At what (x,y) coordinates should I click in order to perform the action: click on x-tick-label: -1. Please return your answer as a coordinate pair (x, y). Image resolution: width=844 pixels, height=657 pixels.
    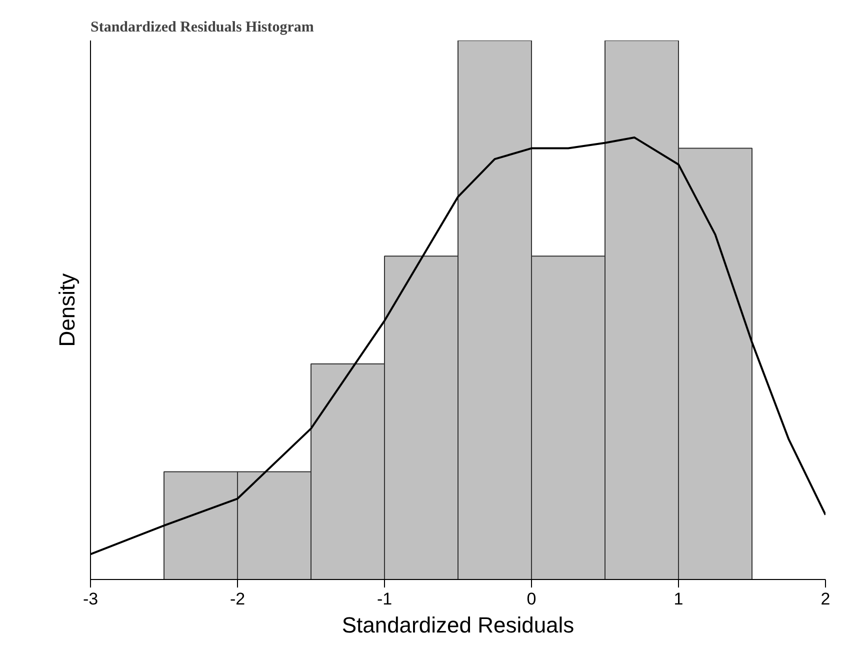
    Looking at the image, I should click on (384, 599).